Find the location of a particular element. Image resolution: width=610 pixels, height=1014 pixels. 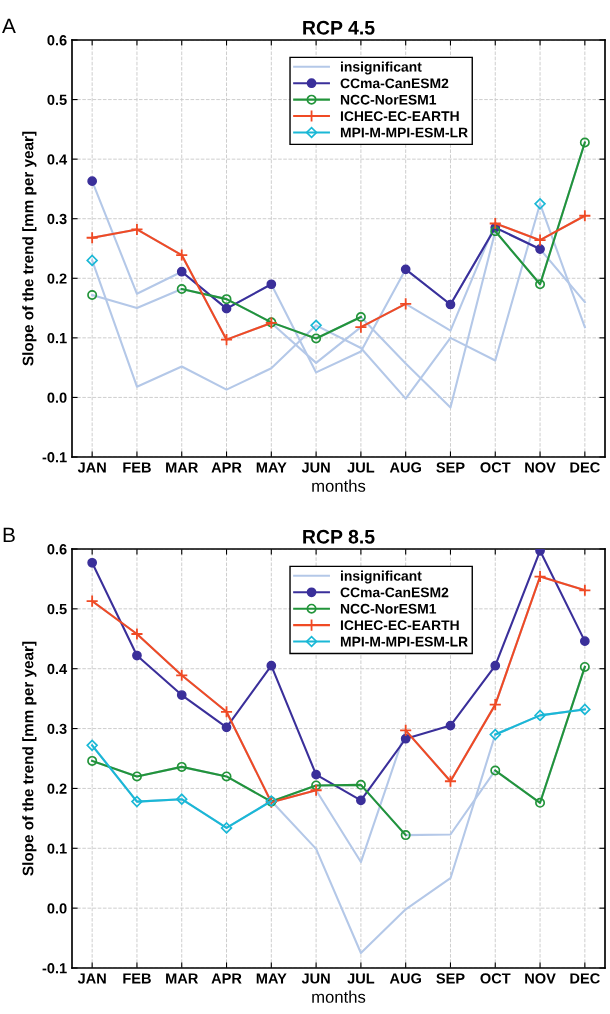

text: B is located at coordinates (9, 535).